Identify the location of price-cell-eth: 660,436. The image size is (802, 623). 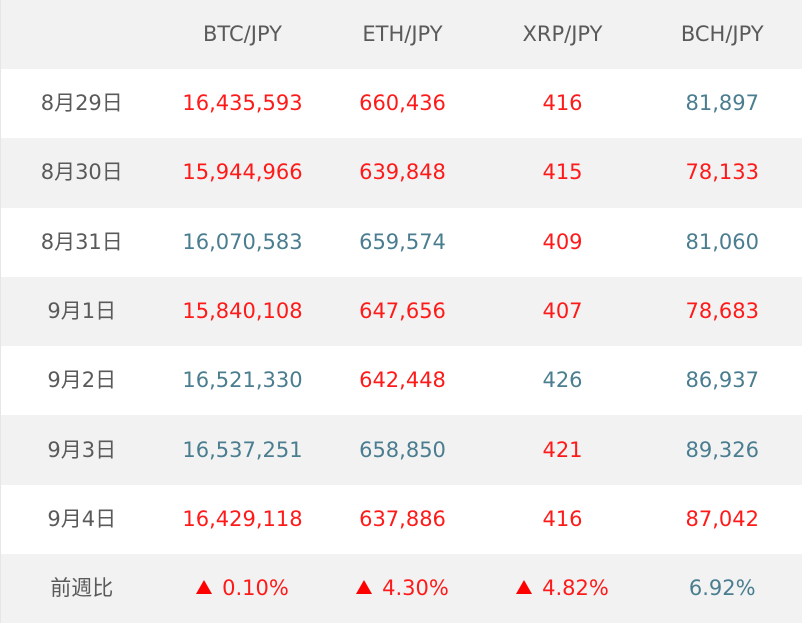
(402, 104).